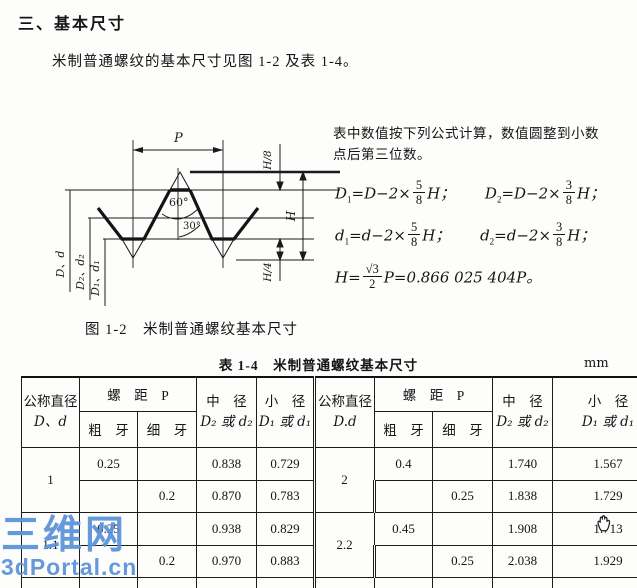 The width and height of the screenshot is (637, 588). Describe the element at coordinates (95, 278) in the screenshot. I see `minor-diameter-label: D₁、d₁` at that location.